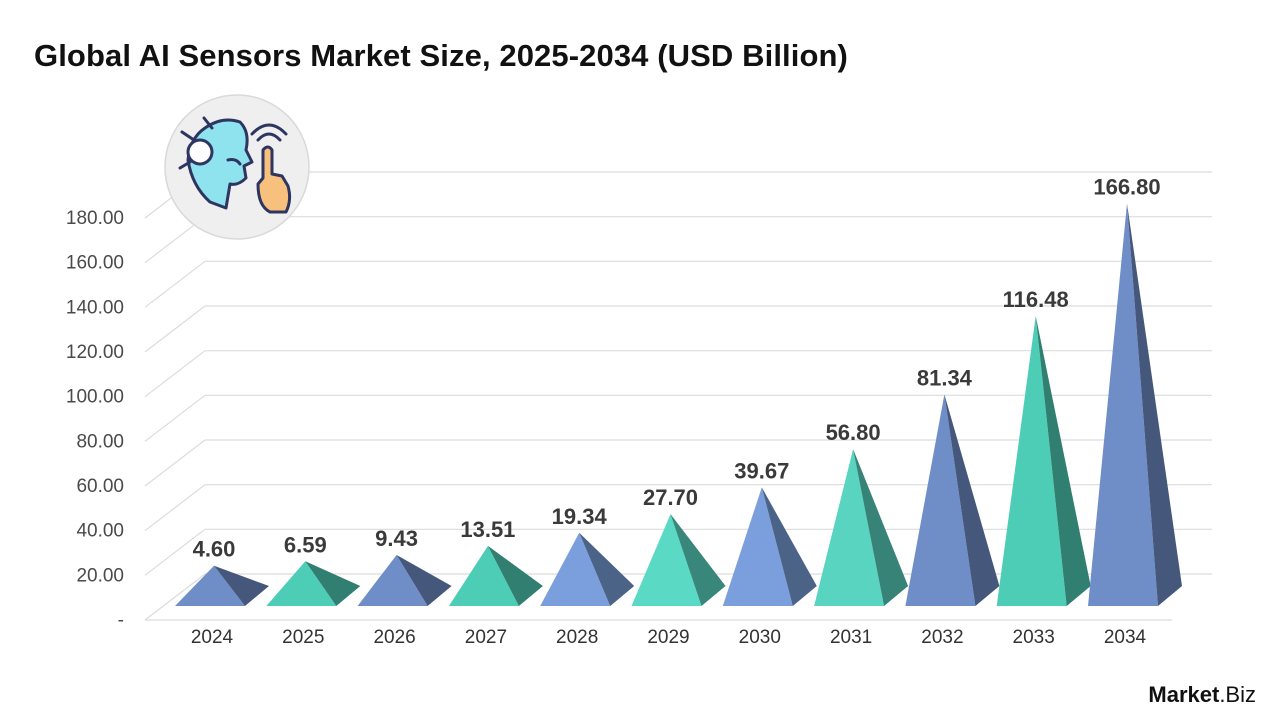  I want to click on data-label: 19.34, so click(580, 516).